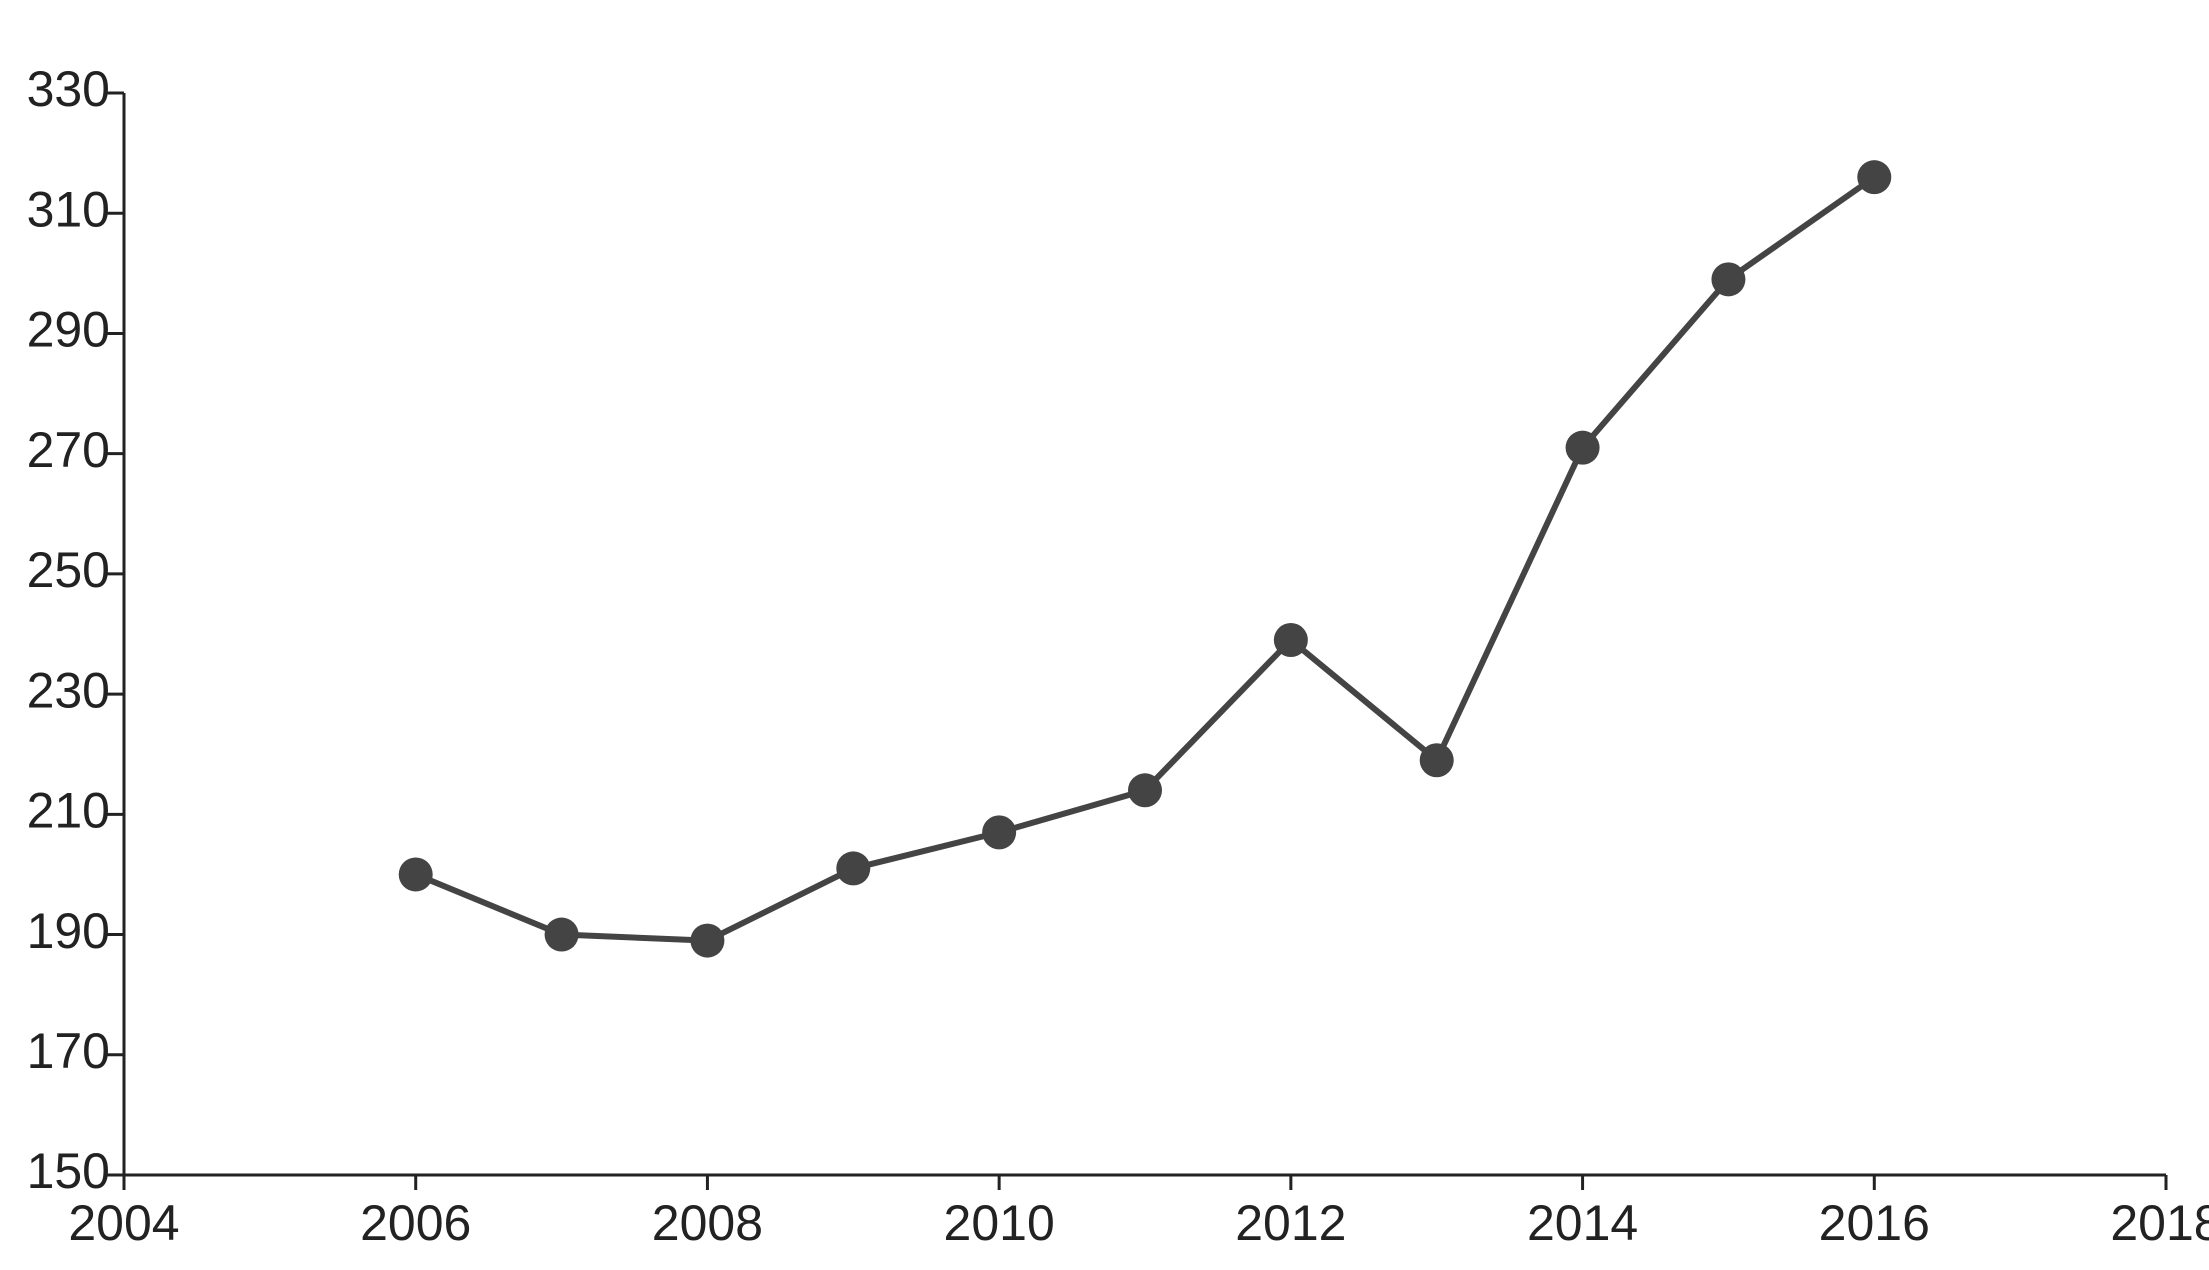 This screenshot has width=2209, height=1270. I want to click on y-tick-label: 270, so click(68, 450).